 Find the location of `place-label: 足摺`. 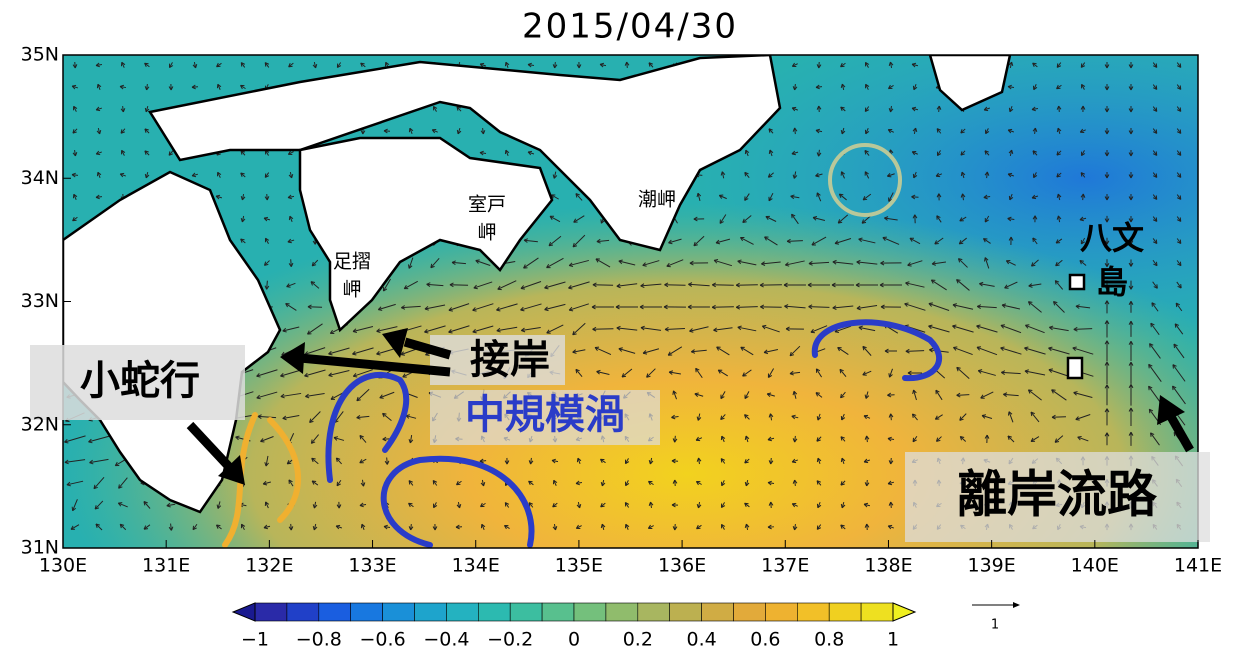

place-label: 足摺 is located at coordinates (352, 262).